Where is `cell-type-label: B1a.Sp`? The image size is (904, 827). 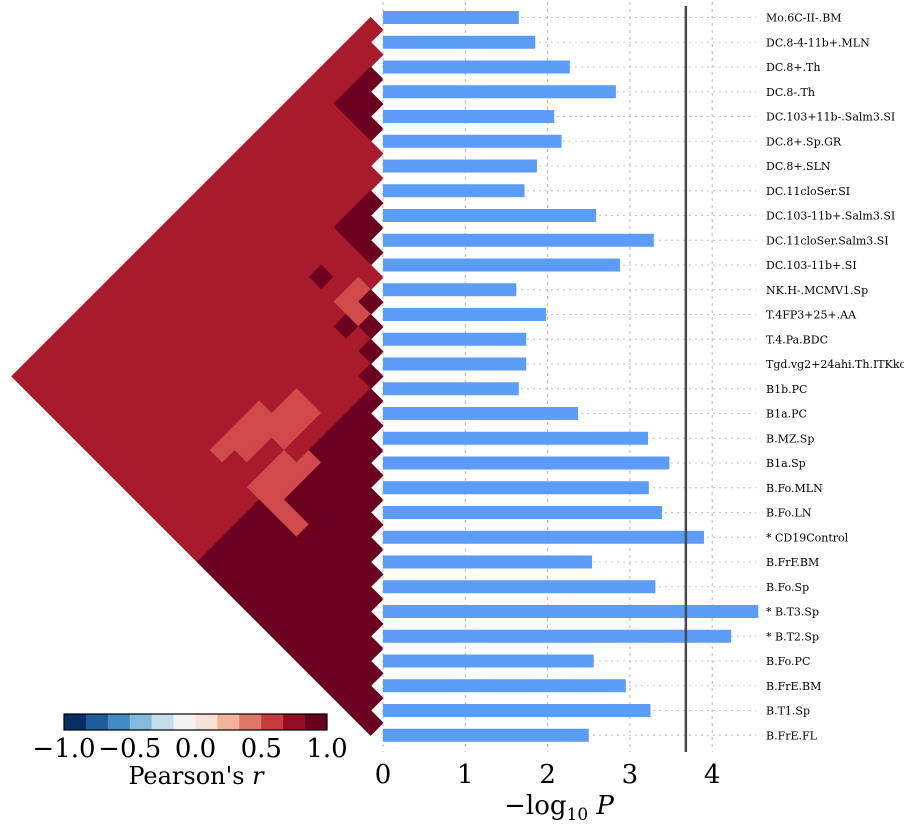 cell-type-label: B1a.Sp is located at coordinates (786, 463).